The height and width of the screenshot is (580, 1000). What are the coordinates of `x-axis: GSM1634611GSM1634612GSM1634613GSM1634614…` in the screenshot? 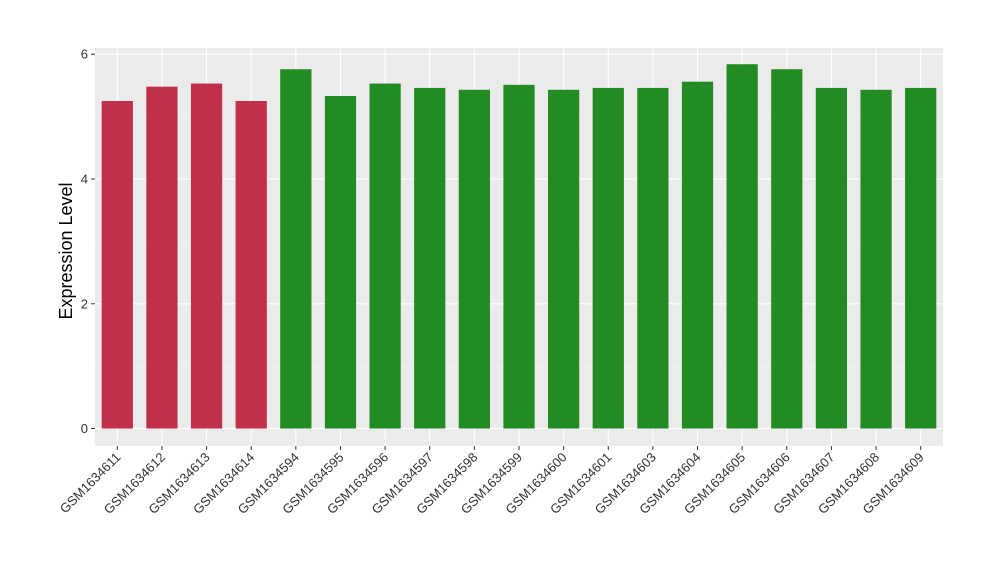 It's located at (492, 481).